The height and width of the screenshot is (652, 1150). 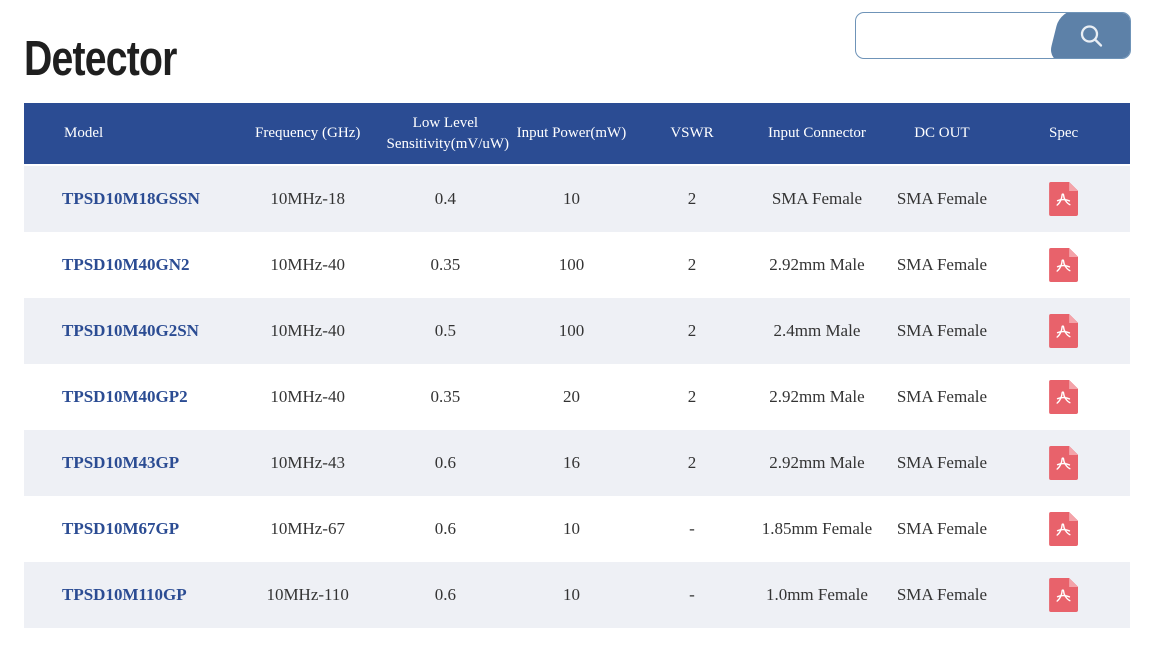 I want to click on model-link: TPSD10M40G2SN, so click(x=130, y=330).